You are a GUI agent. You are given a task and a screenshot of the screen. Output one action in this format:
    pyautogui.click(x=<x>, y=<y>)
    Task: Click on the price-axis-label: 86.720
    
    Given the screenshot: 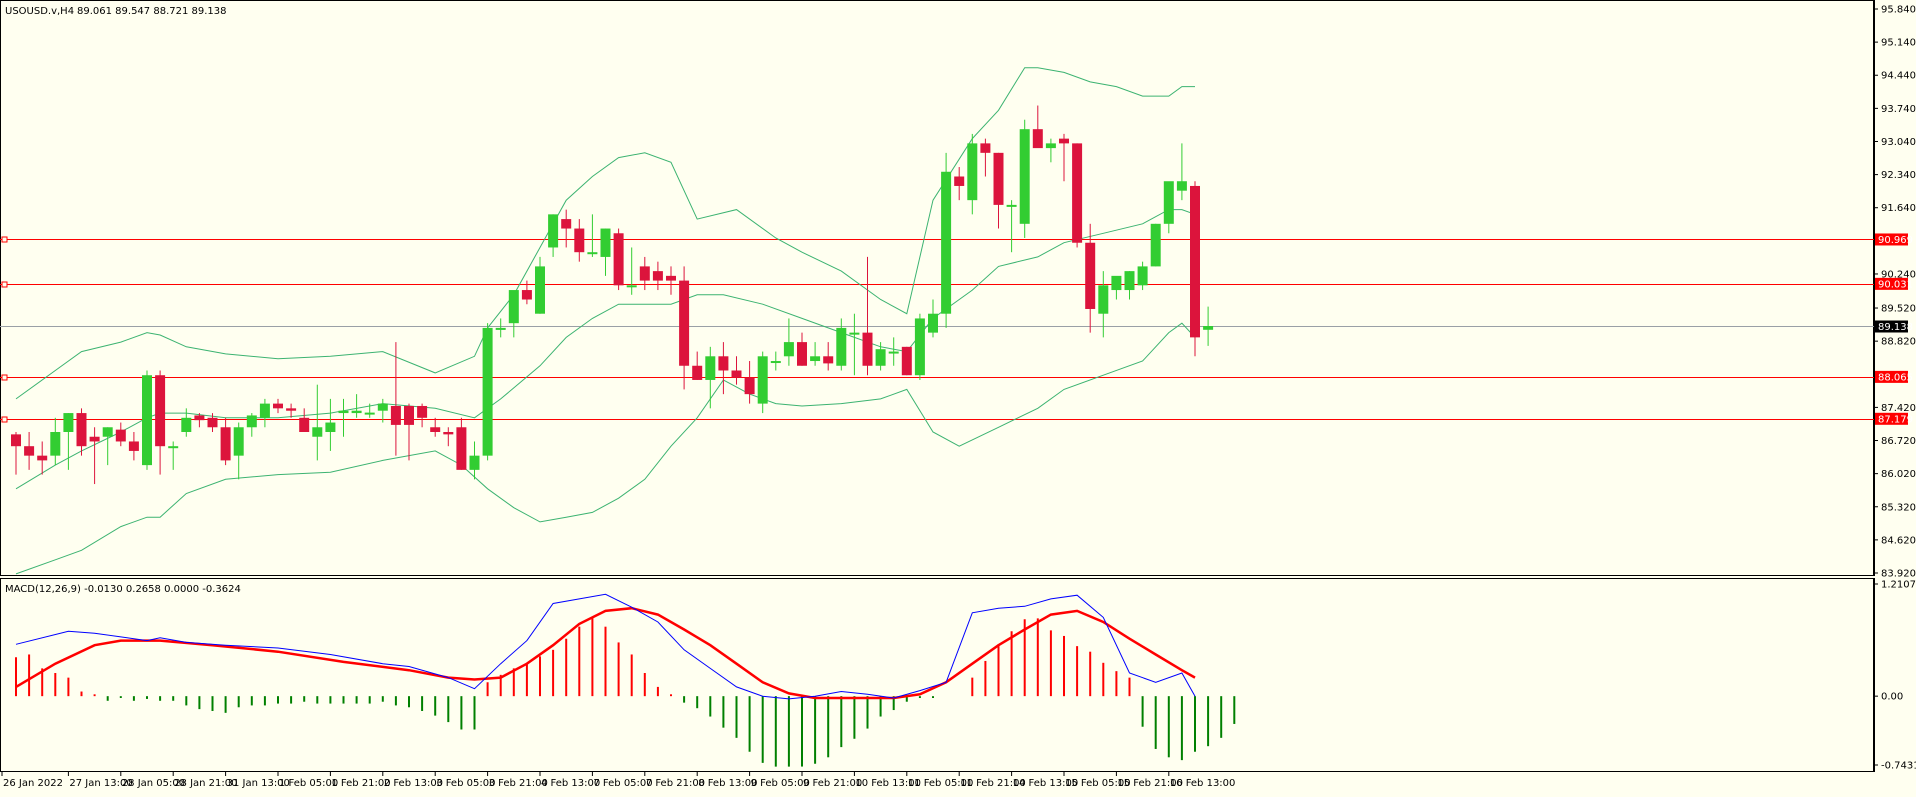 What is the action you would take?
    pyautogui.click(x=1898, y=441)
    